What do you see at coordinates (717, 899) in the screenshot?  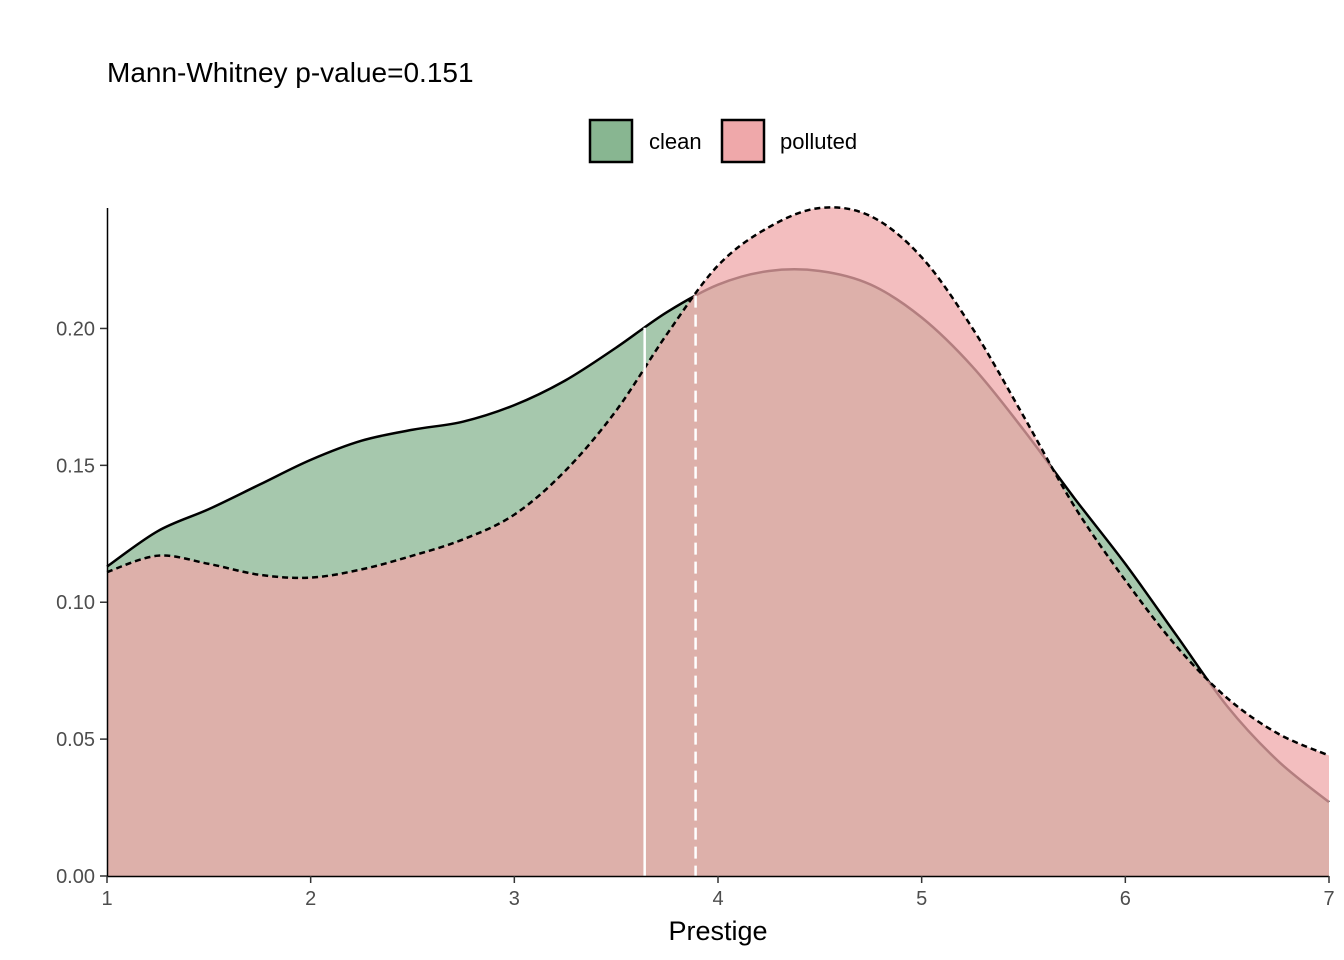 I see `x-tick-label: 4` at bounding box center [717, 899].